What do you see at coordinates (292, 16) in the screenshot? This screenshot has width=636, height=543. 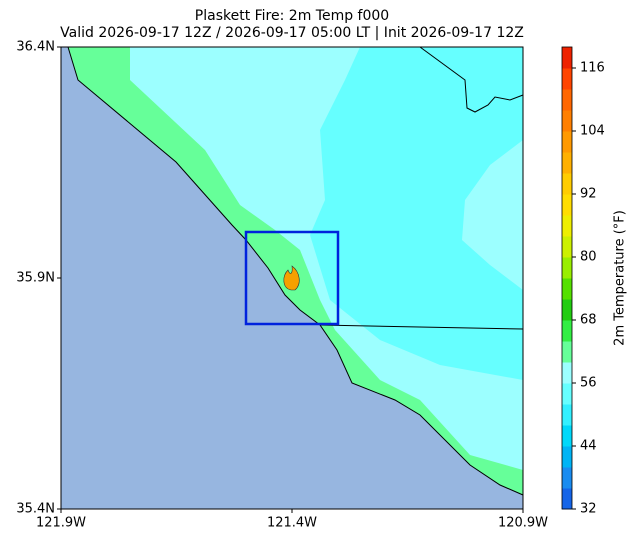 I see `map-title: Plaskett Fire: 2m Temp f000` at bounding box center [292, 16].